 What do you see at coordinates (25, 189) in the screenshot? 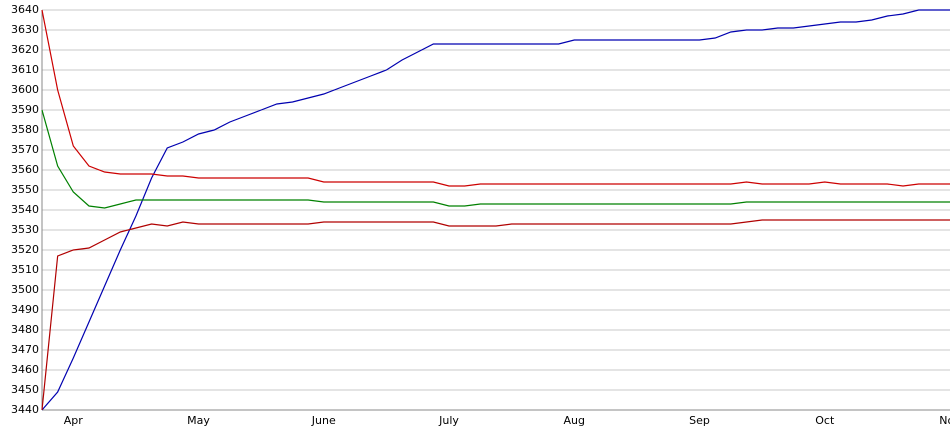
I see `y-tick-label: 3550` at bounding box center [25, 189].